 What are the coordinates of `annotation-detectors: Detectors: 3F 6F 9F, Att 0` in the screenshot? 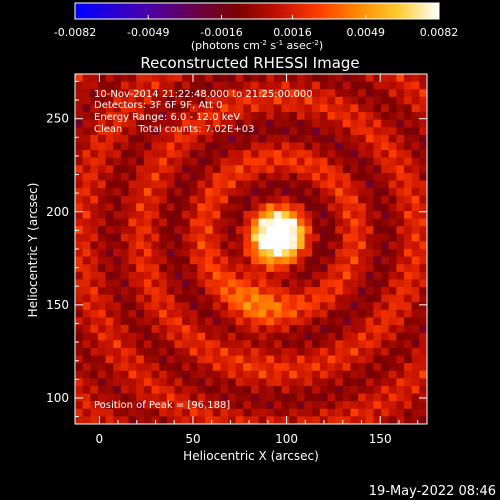 It's located at (158, 105).